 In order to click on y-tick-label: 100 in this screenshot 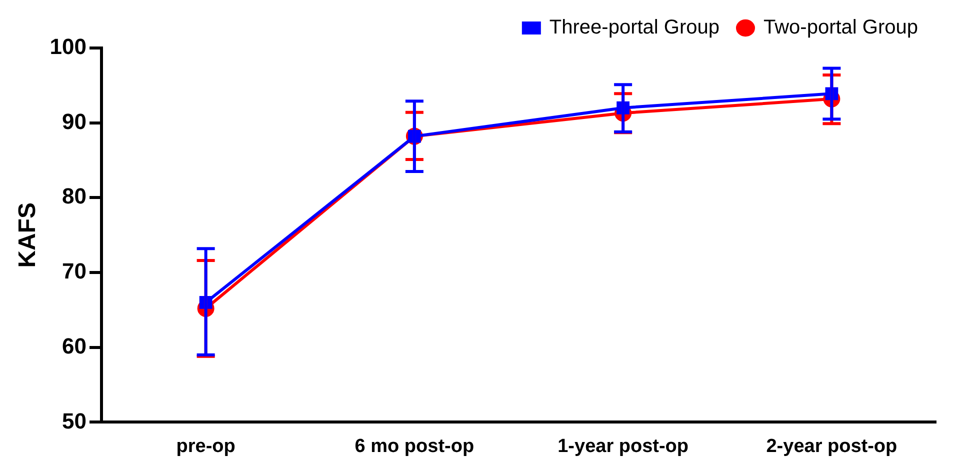, I will do `click(68, 47)`.